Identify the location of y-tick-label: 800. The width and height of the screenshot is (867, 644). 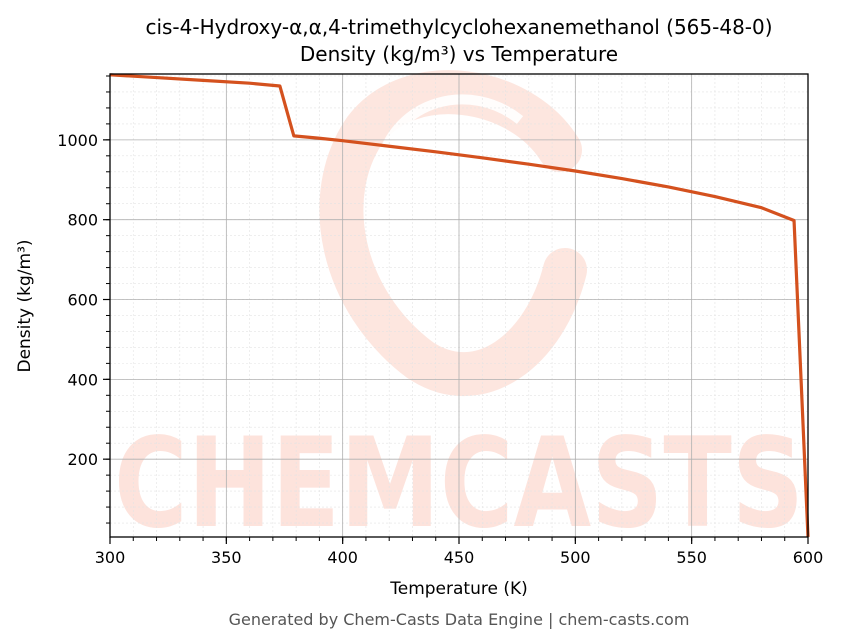
(82, 220).